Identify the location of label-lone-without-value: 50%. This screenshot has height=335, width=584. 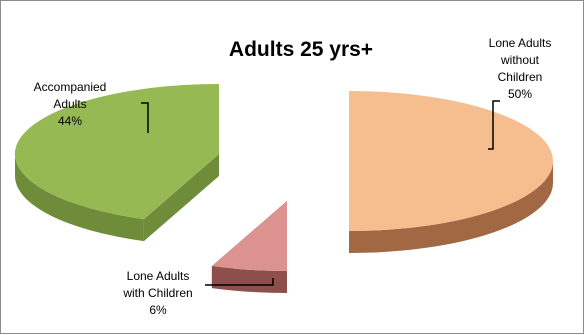
(520, 94).